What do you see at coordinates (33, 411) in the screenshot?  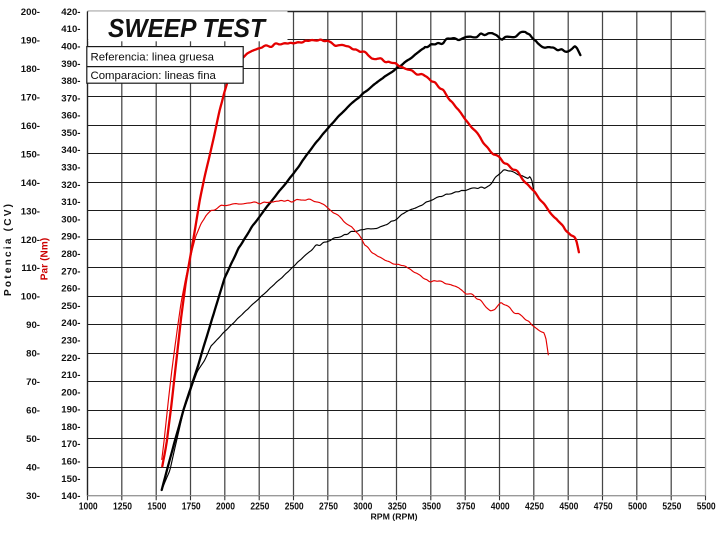 I see `svg-text: 60-` at bounding box center [33, 411].